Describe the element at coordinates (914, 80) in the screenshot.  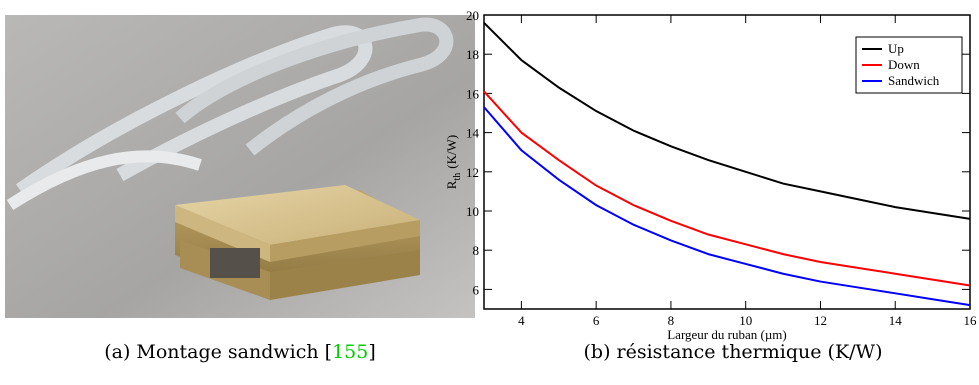
I see `legend-label: Sandwich` at that location.